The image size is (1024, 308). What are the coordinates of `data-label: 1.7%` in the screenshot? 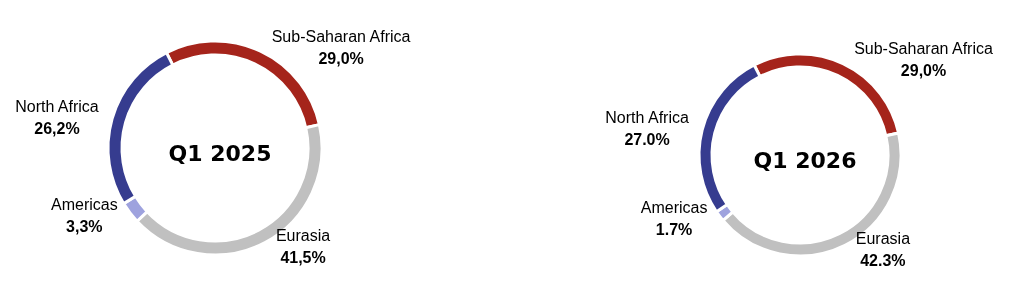 It's located at (674, 230).